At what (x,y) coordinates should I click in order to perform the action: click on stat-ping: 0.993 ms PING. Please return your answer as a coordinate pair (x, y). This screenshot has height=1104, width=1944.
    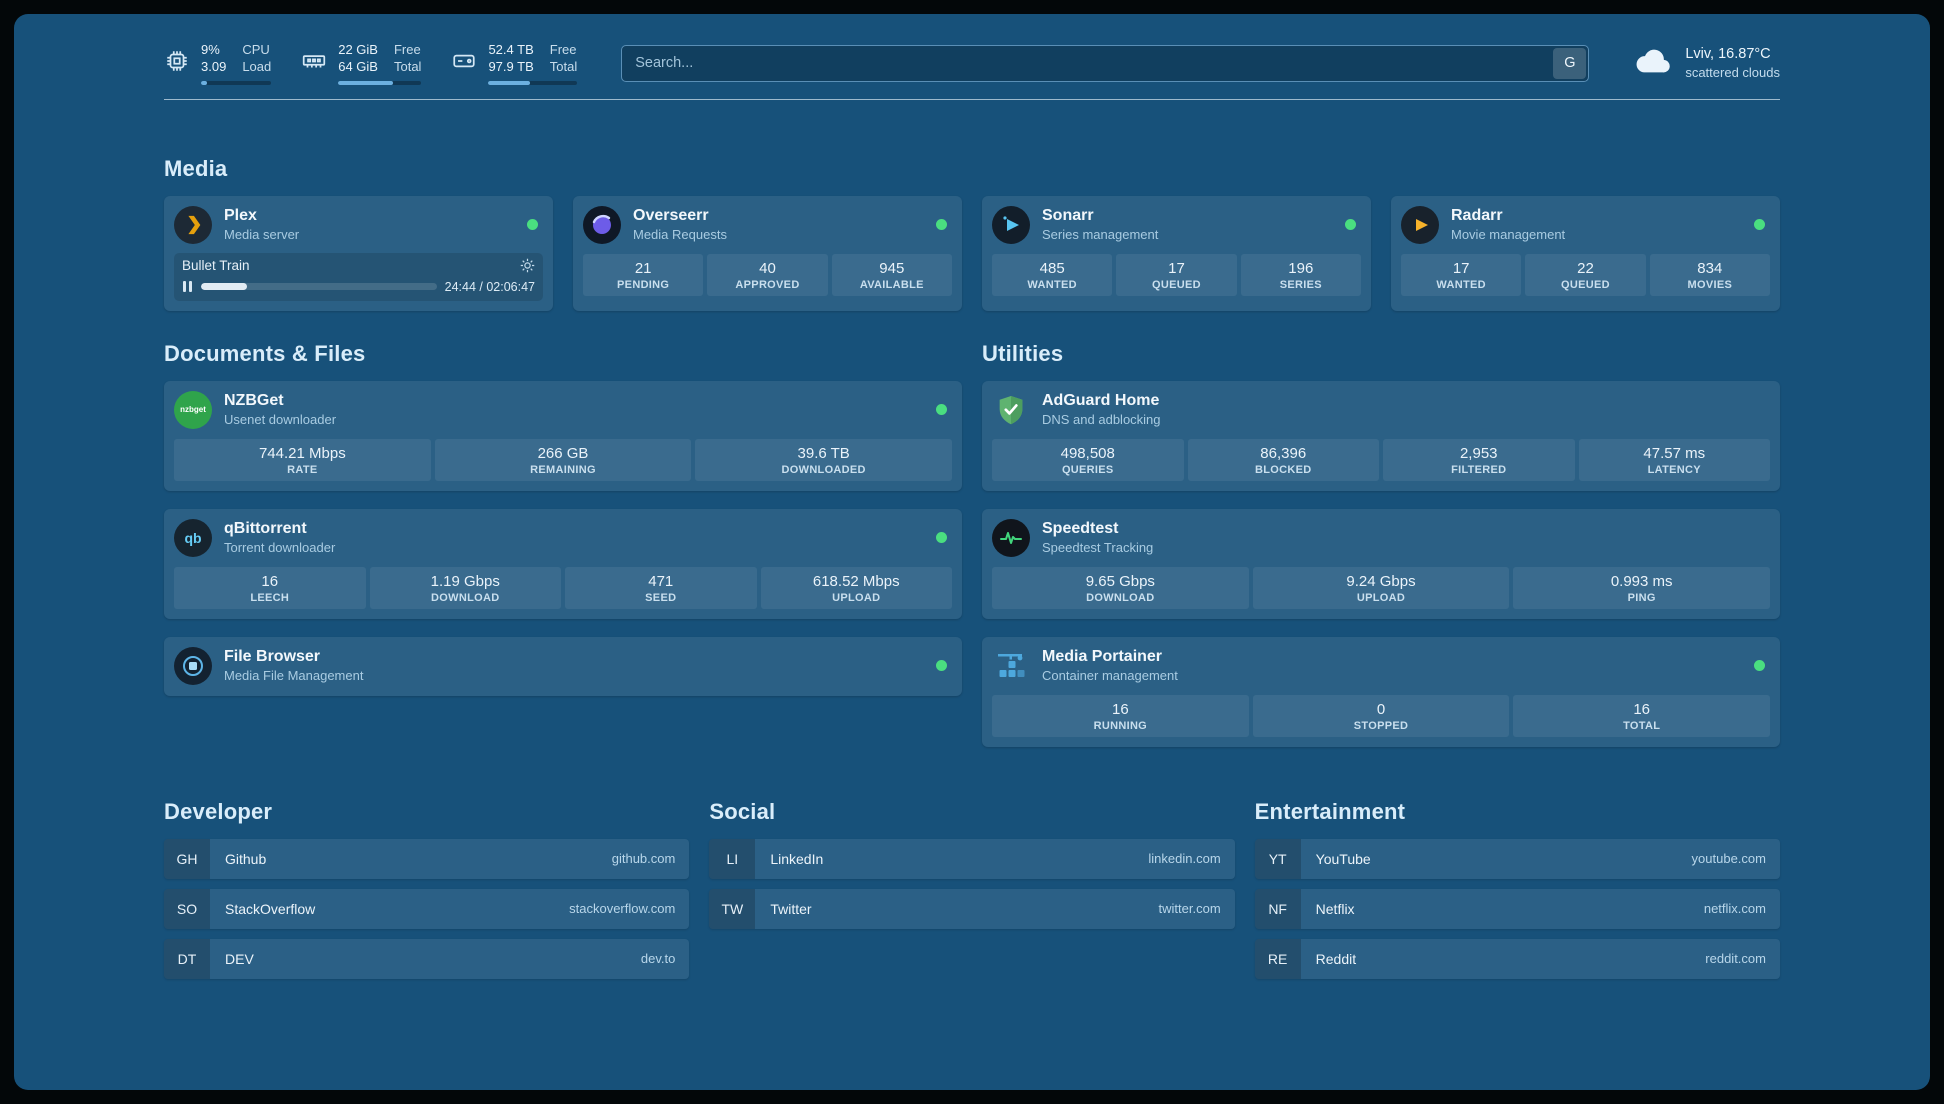
    Looking at the image, I should click on (1642, 587).